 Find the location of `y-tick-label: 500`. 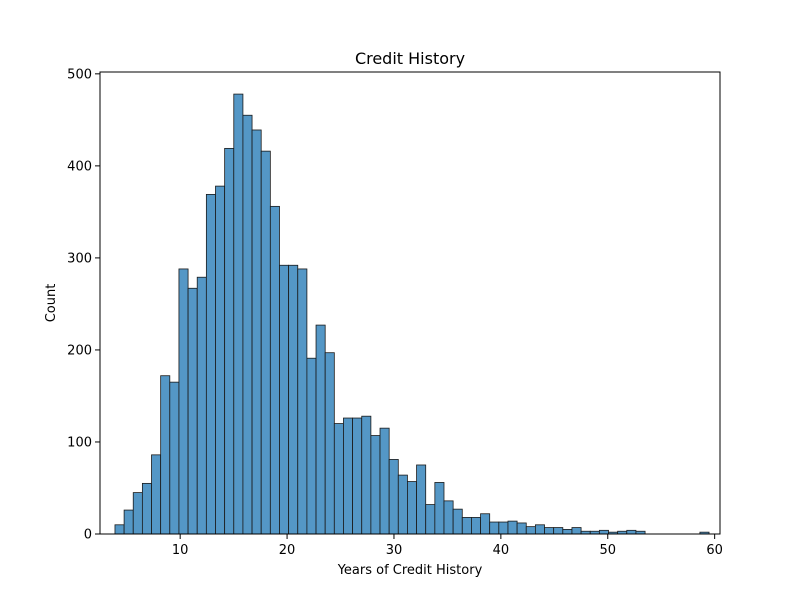

y-tick-label: 500 is located at coordinates (79, 74).